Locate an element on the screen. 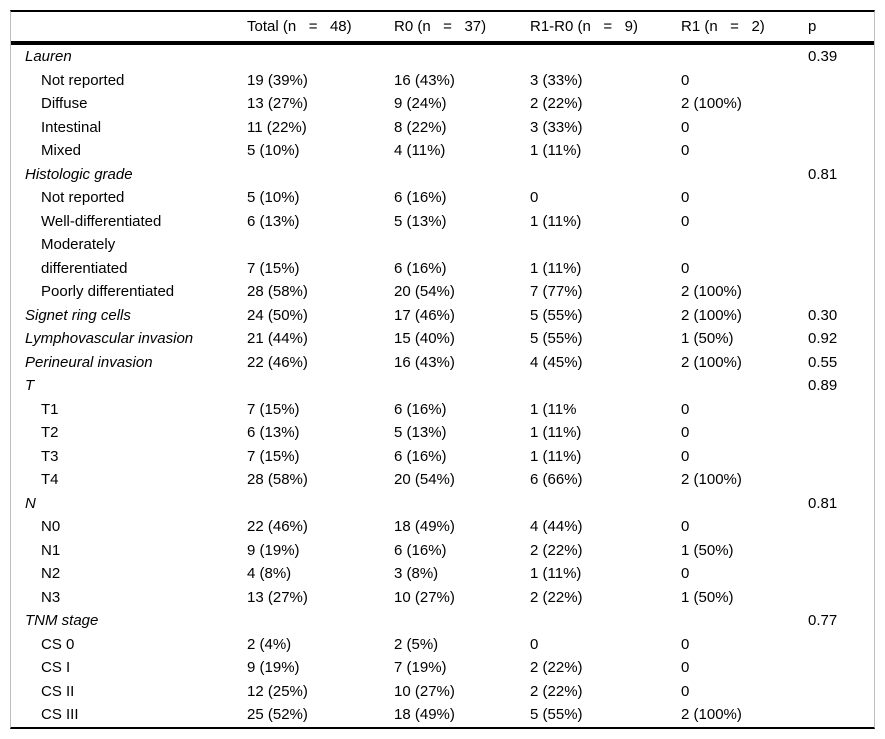 The height and width of the screenshot is (739, 885). cell-p-value: 0.55 is located at coordinates (823, 362).